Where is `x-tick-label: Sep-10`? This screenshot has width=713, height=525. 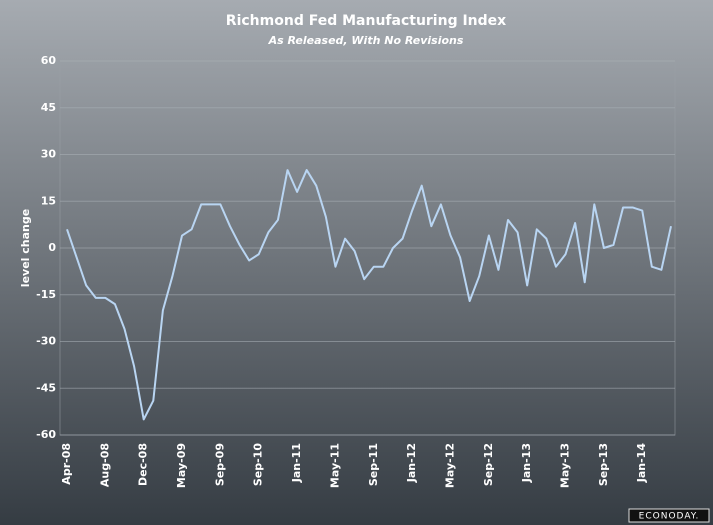
x-tick-label: Sep-10 is located at coordinates (258, 464).